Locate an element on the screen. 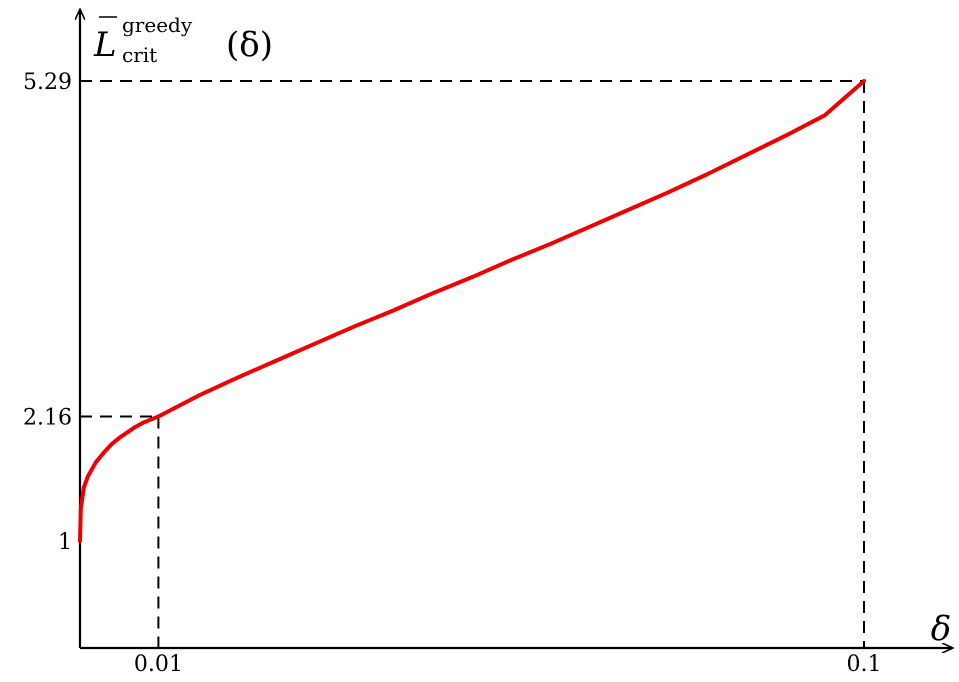 The height and width of the screenshot is (682, 959). y-tick-label: 5.29 is located at coordinates (47, 82).